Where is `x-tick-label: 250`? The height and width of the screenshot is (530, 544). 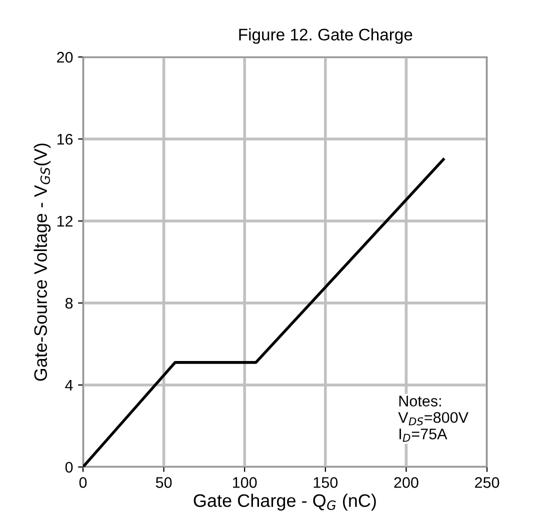
x-tick-label: 250 is located at coordinates (487, 482).